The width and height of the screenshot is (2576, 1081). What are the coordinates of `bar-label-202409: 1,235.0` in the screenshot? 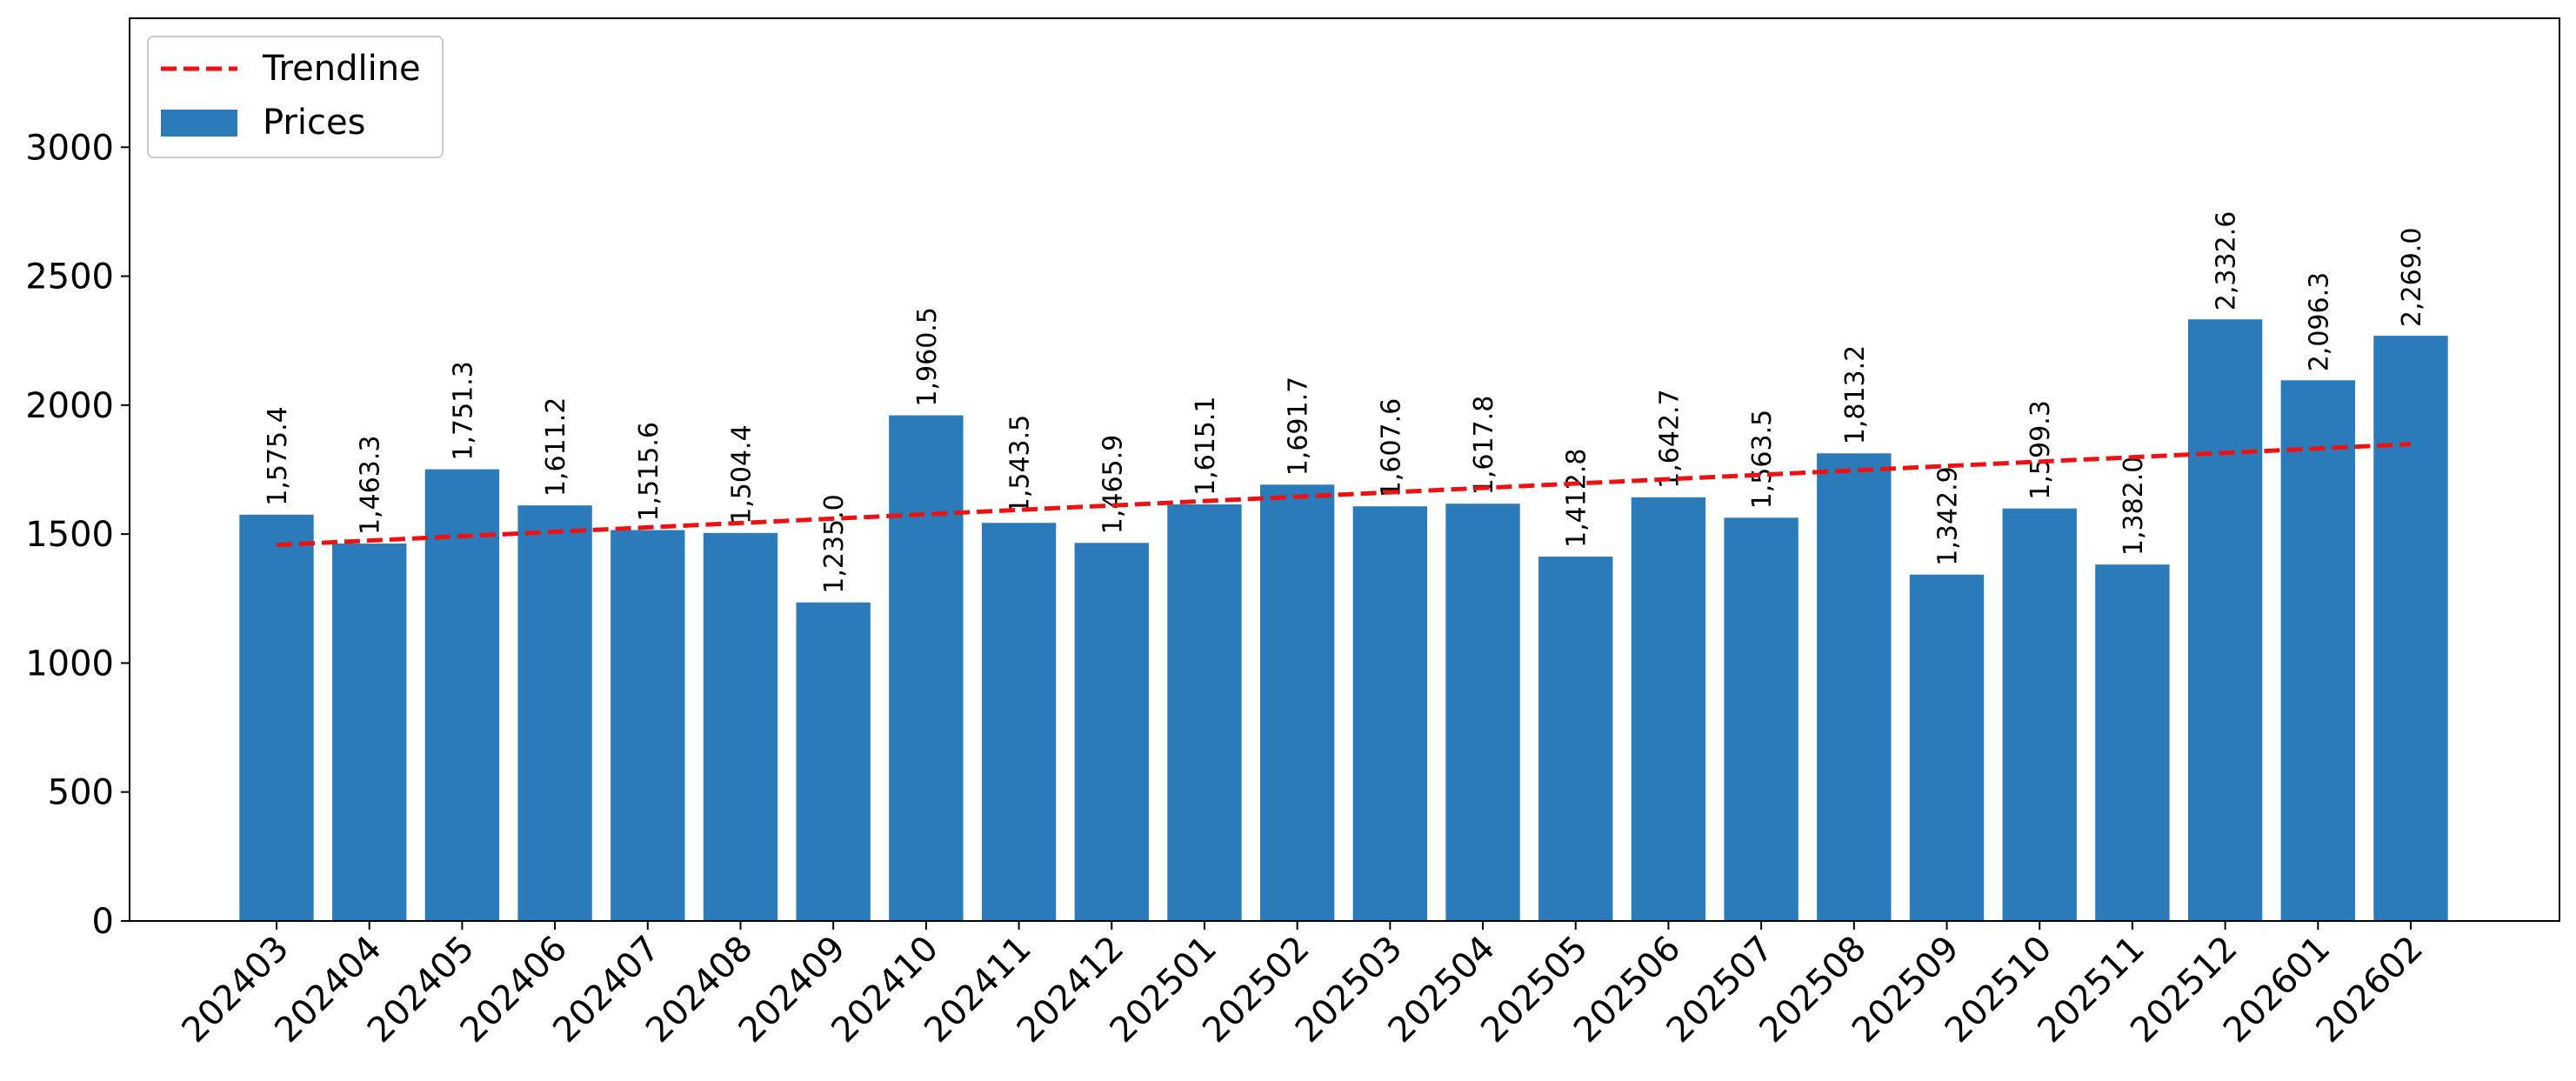 It's located at (834, 544).